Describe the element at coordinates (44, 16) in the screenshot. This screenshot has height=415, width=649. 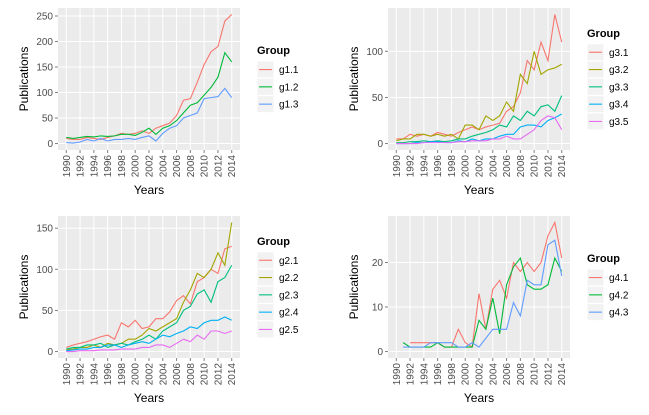
I see `y-tick-label: 250` at that location.